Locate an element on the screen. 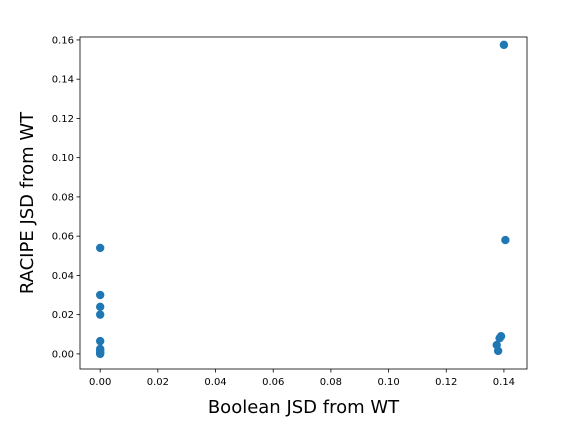  y-tick-label: 0.14 is located at coordinates (63, 80).